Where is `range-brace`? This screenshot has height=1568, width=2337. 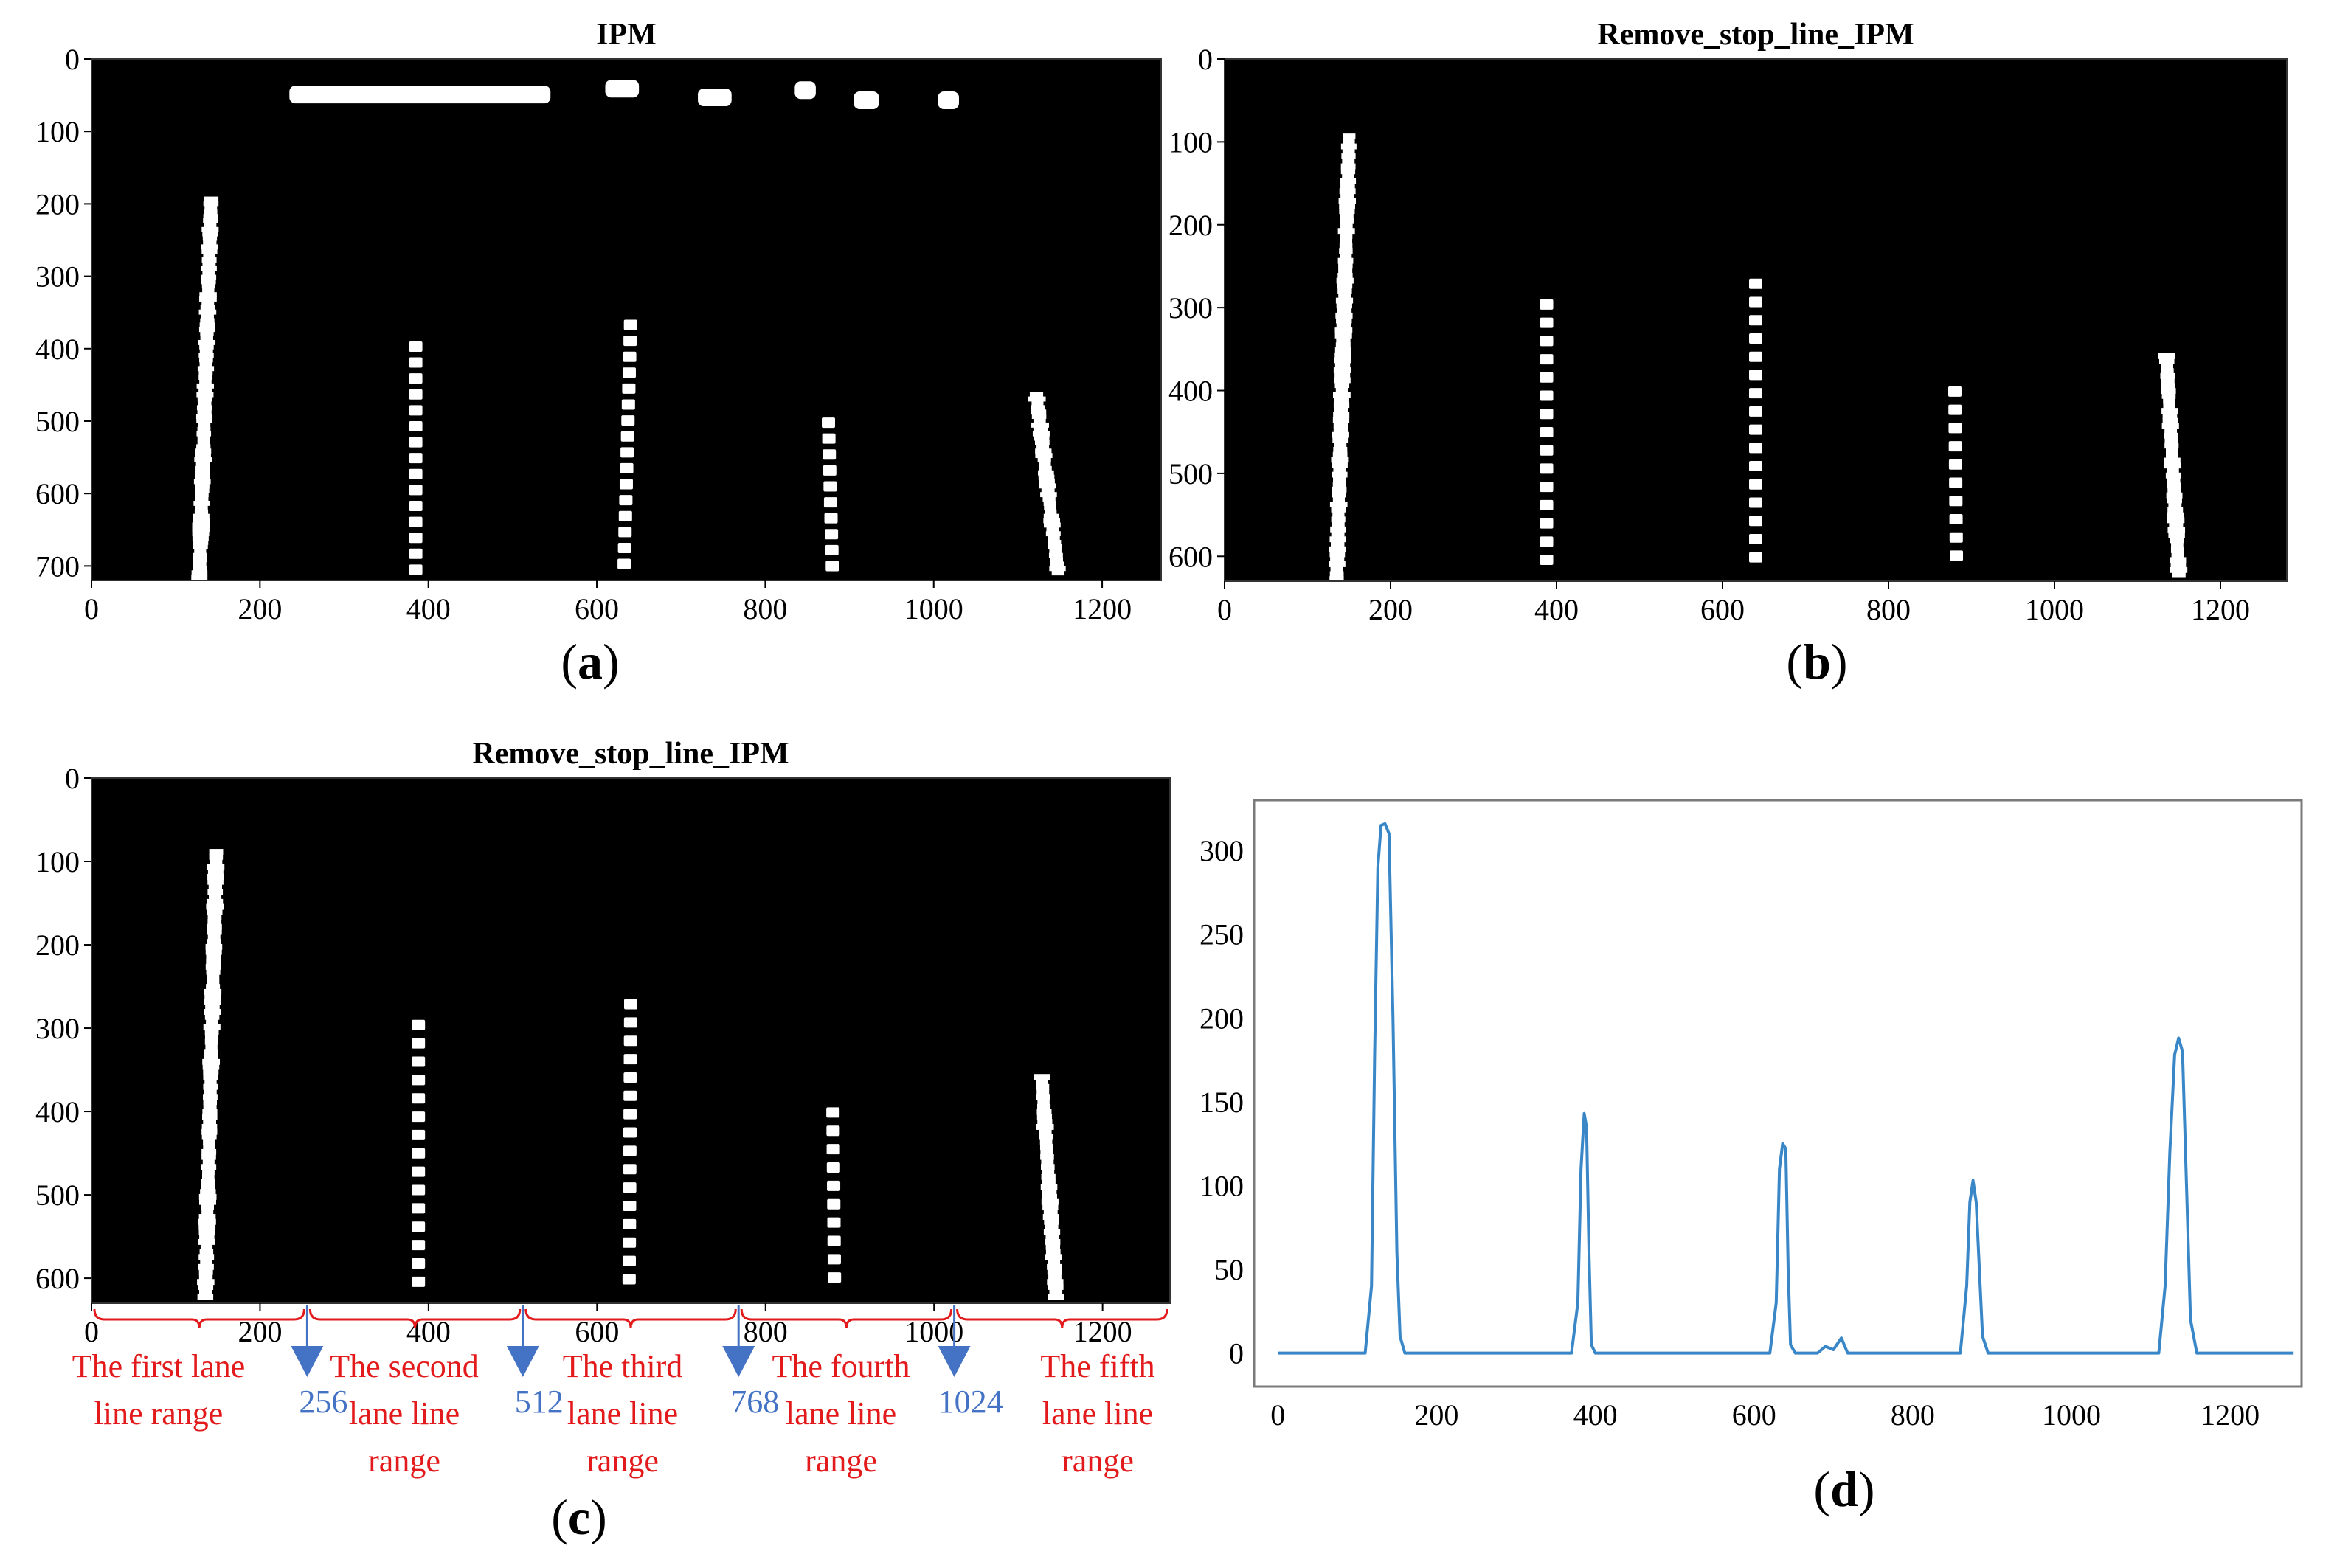 range-brace is located at coordinates (415, 1318).